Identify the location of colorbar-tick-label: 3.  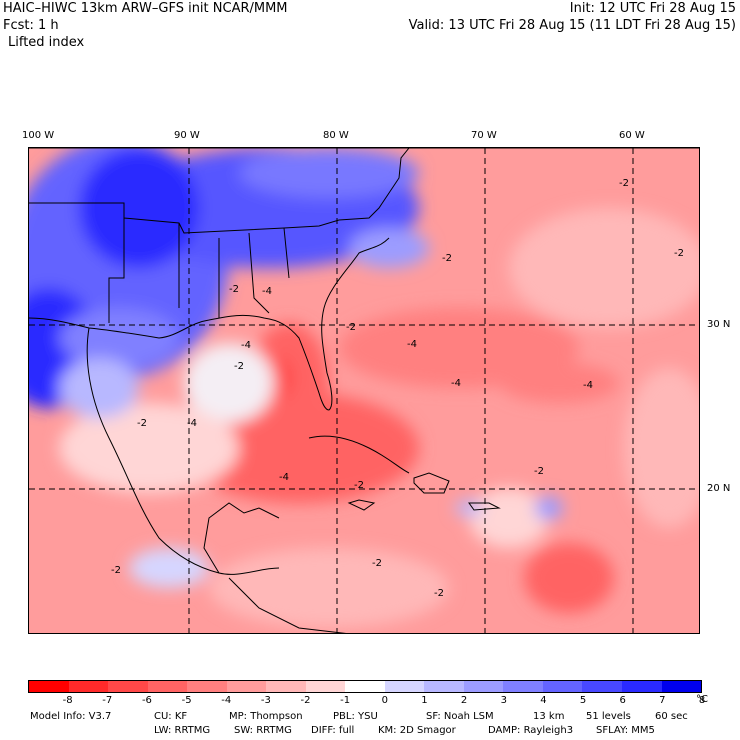
(503, 700).